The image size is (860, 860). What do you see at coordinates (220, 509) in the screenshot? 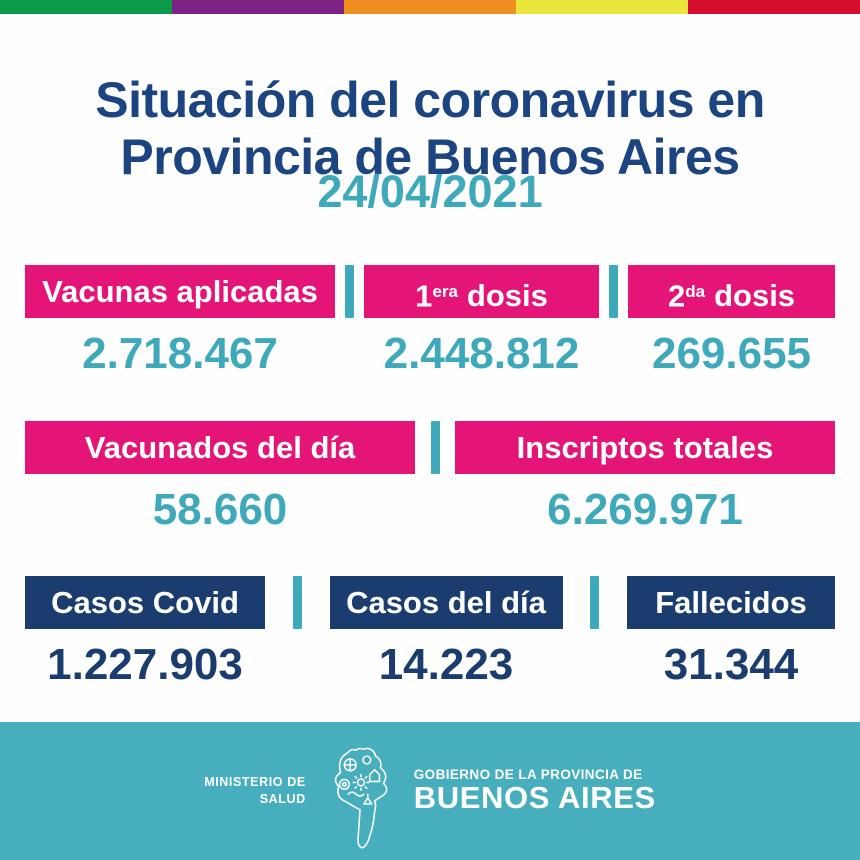
I see `value-vacunados-del-dia: 58.660` at bounding box center [220, 509].